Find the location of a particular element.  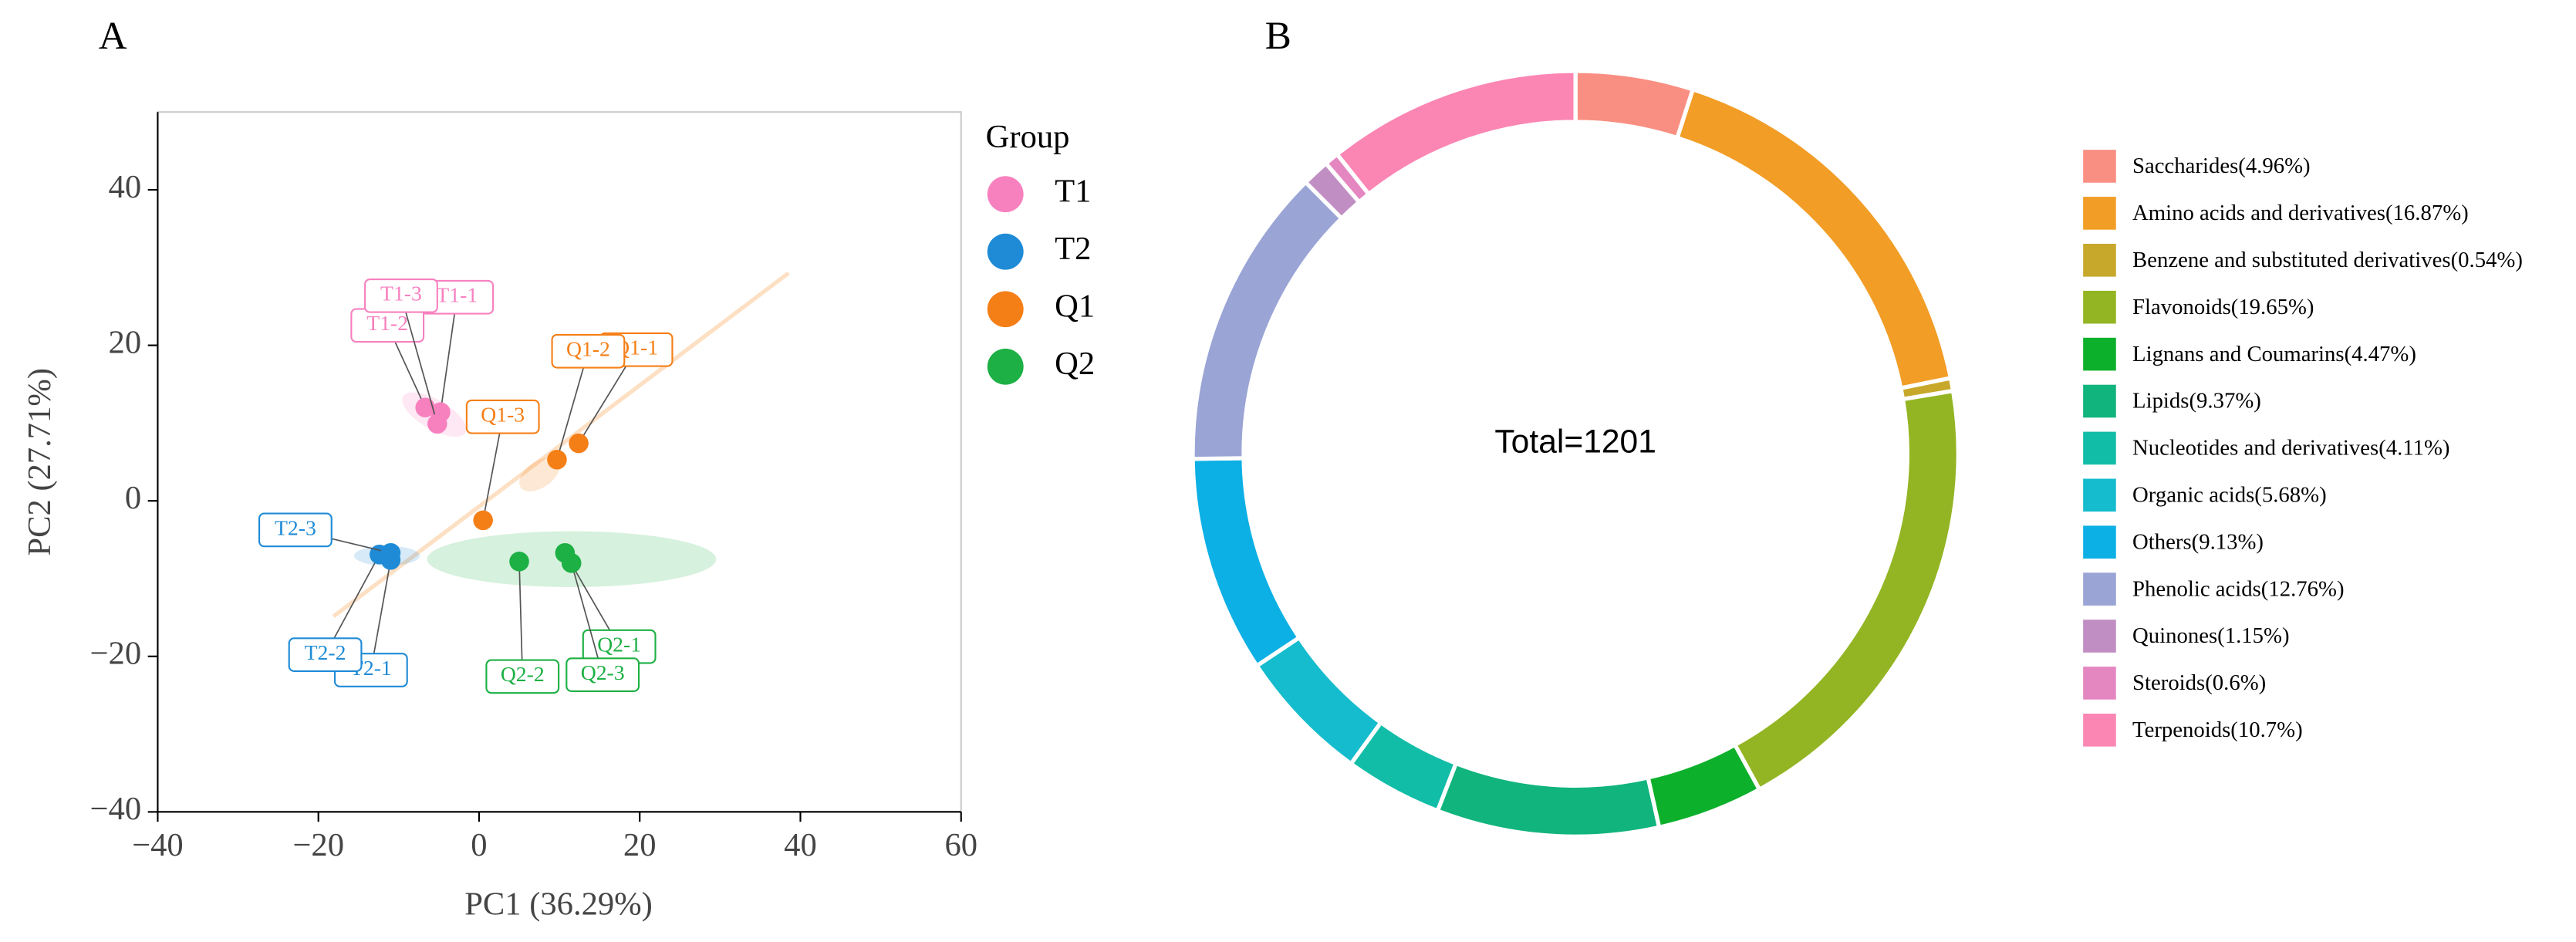

legend-label: Nucleotides and derivatives(4.11%) is located at coordinates (2290, 449).